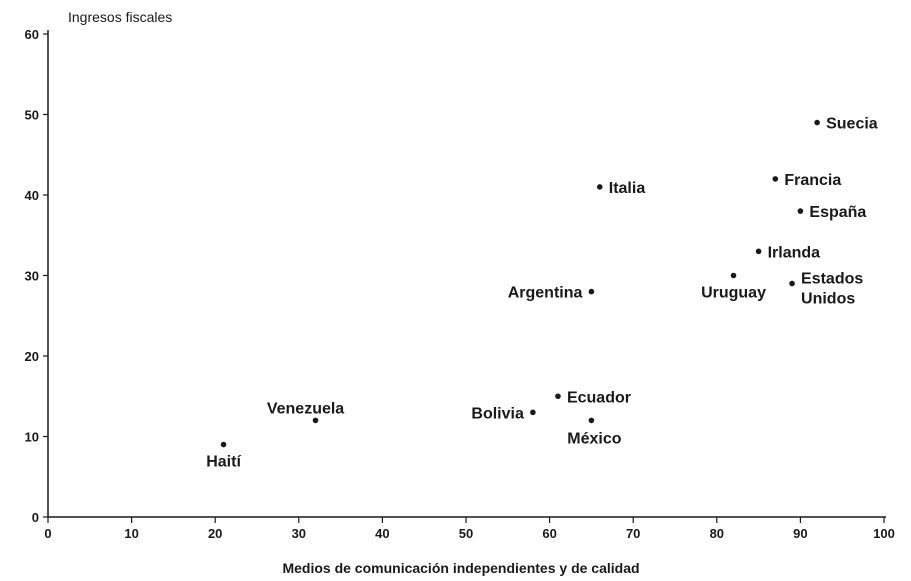  Describe the element at coordinates (120, 17) in the screenshot. I see `y-axis-title: Ingresos fiscales` at that location.